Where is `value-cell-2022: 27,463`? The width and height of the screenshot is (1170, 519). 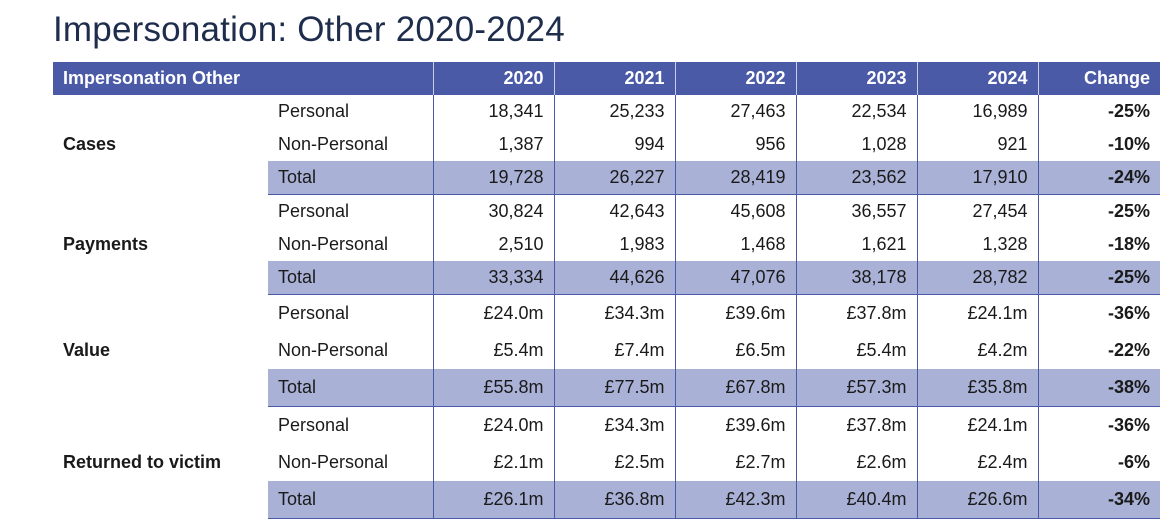 value-cell-2022: 27,463 is located at coordinates (736, 111).